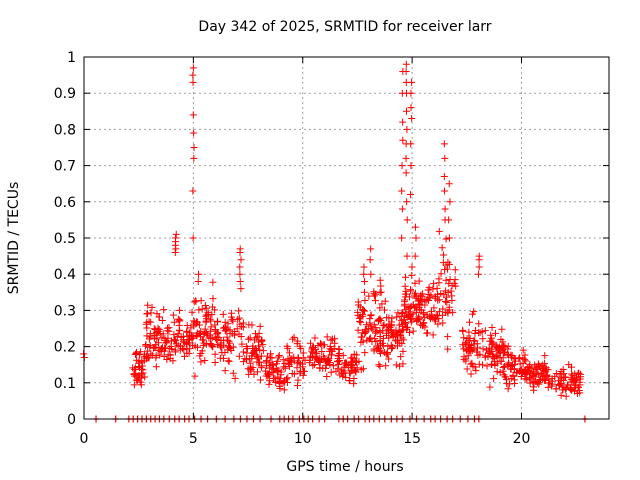  Describe the element at coordinates (65, 239) in the screenshot. I see `y-tick-label: 0.5` at that location.